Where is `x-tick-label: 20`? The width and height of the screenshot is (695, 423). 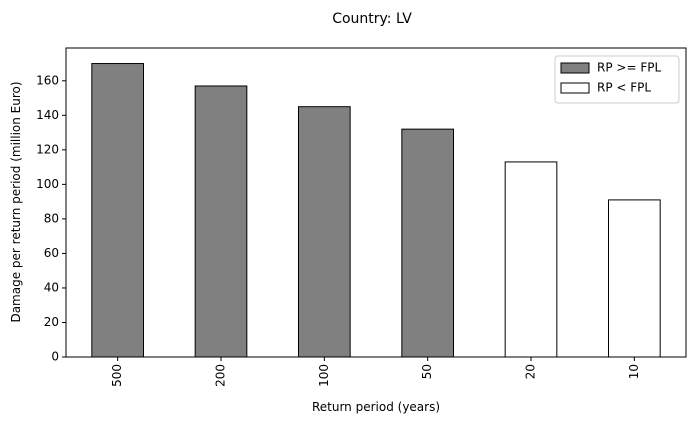 x-tick-label: 20 is located at coordinates (531, 371).